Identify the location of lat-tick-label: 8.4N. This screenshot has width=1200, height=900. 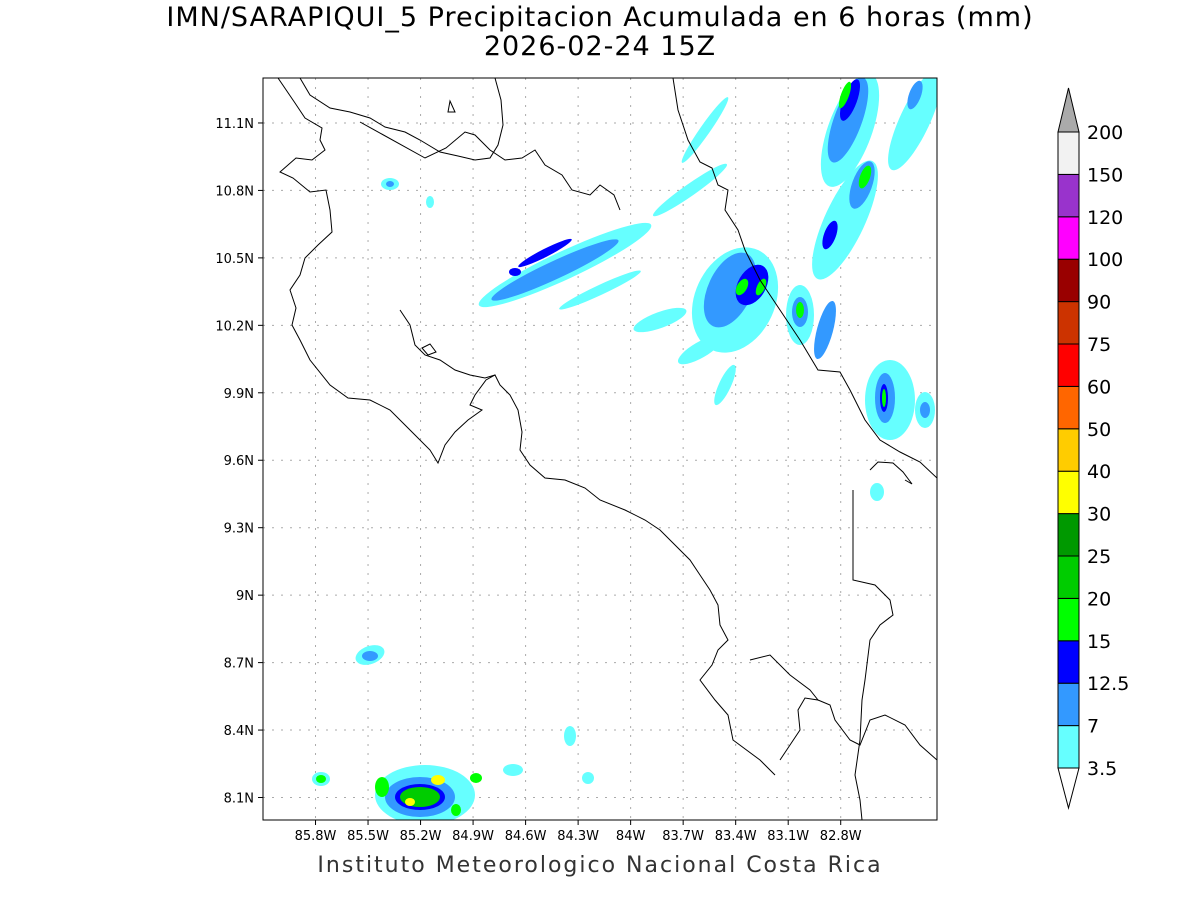
(239, 731).